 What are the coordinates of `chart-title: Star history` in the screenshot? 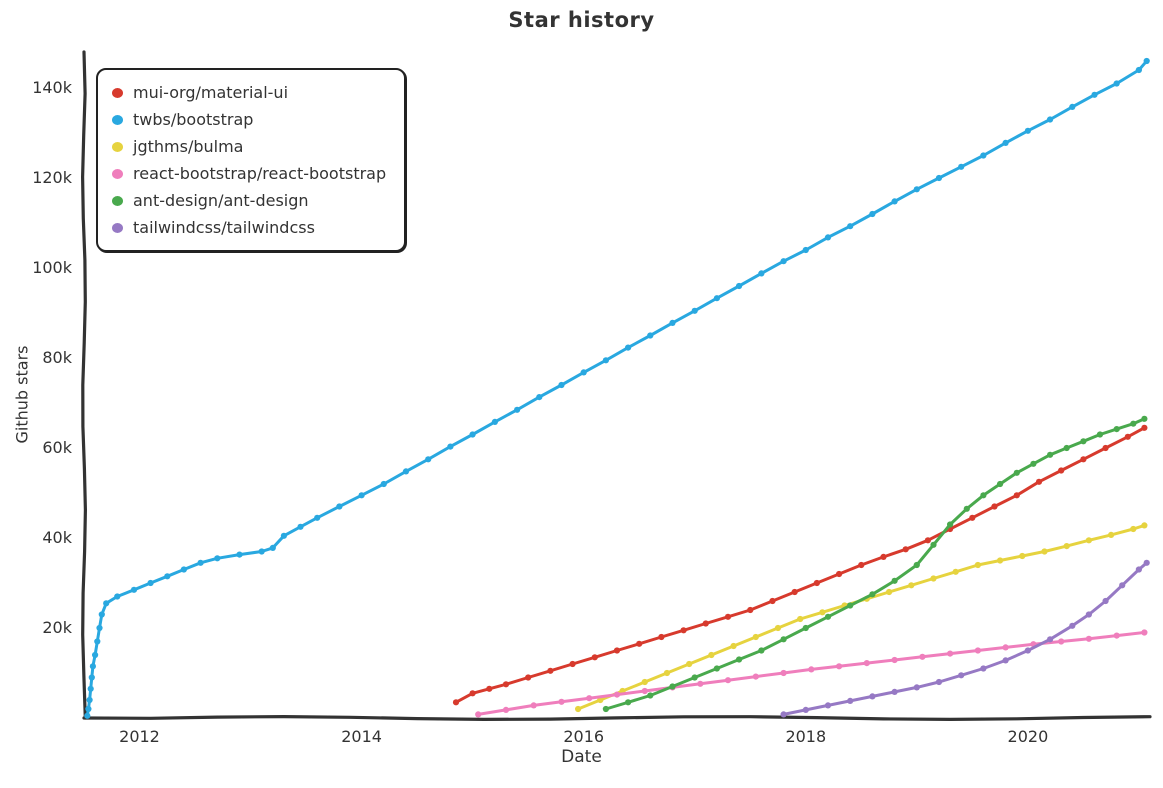 It's located at (581, 20).